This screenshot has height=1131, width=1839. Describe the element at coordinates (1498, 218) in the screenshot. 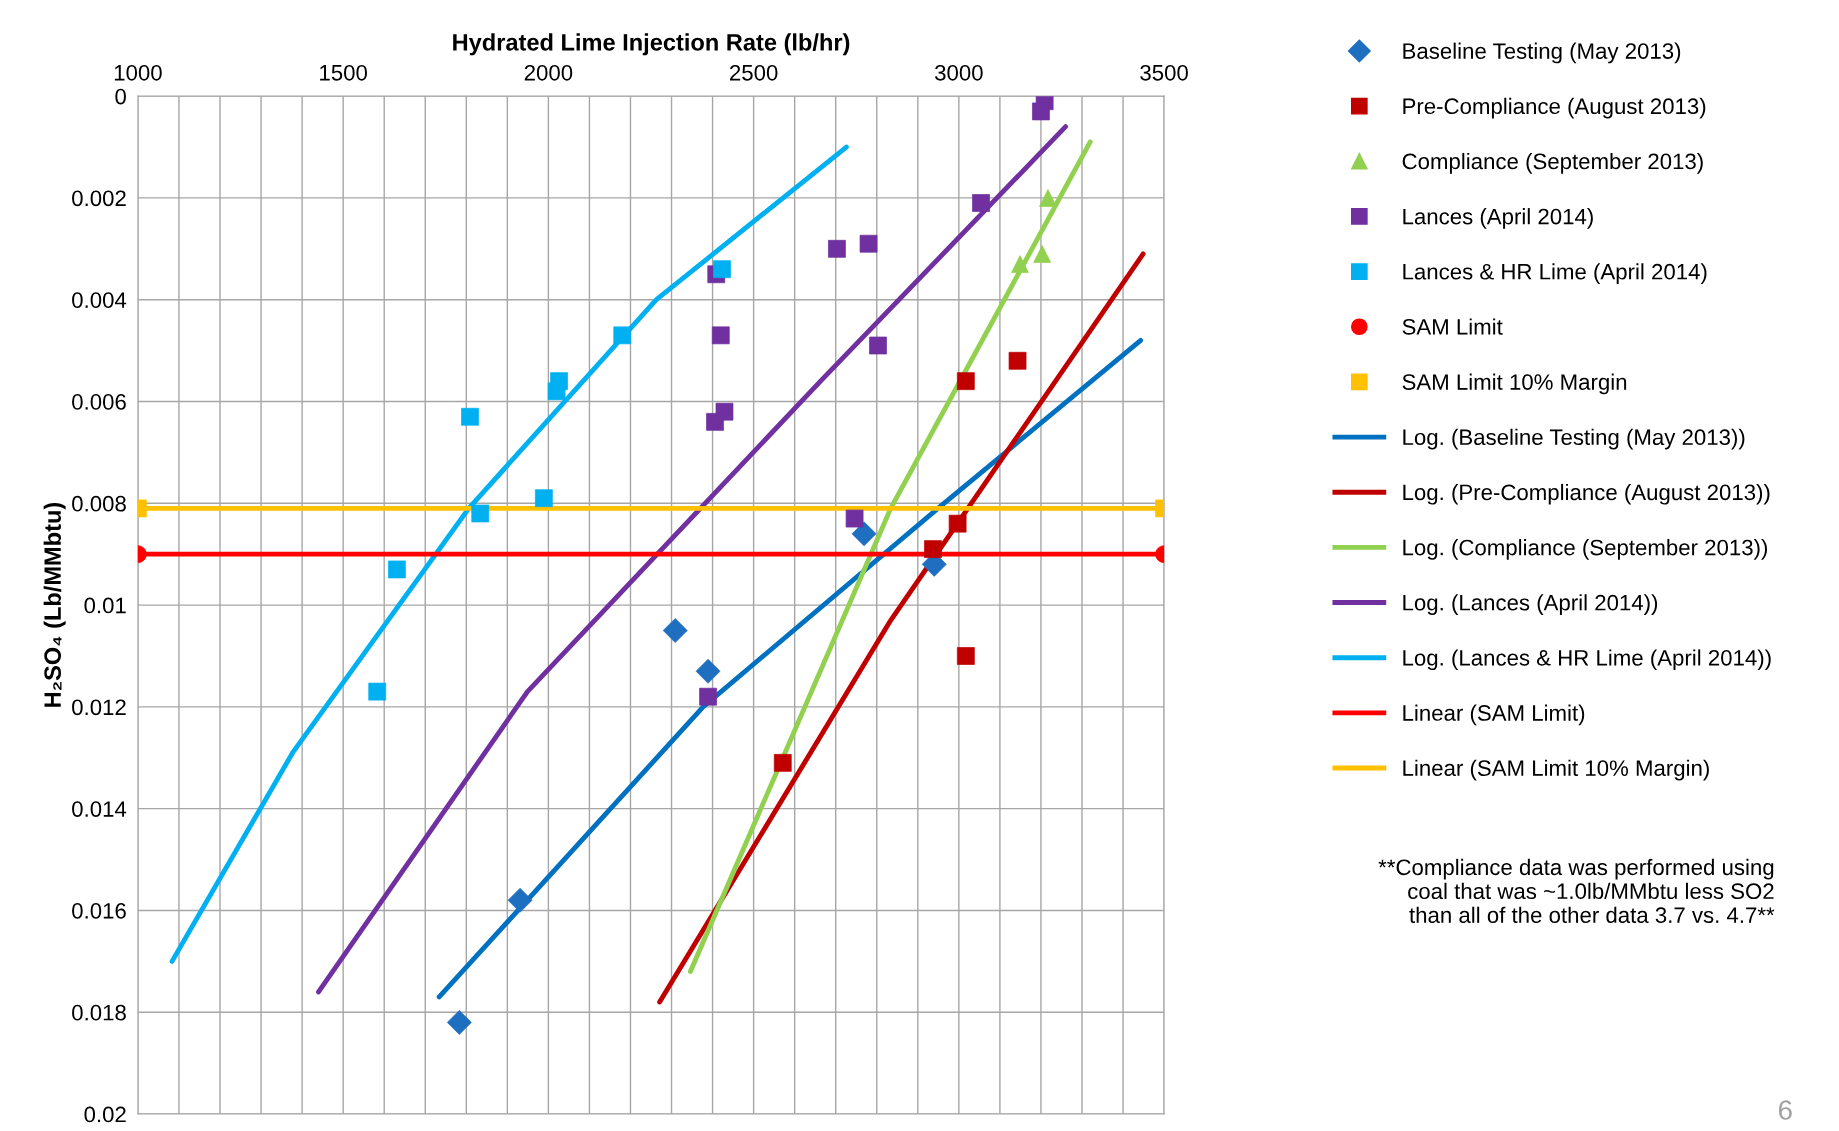

I see `legend-label: Lances (April 2014)` at that location.